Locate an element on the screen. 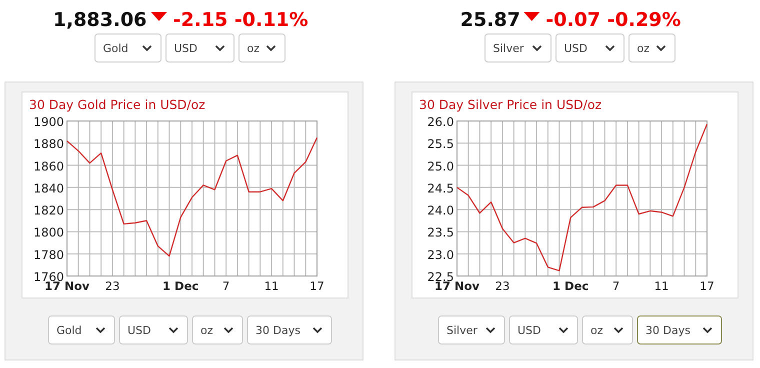 This screenshot has height=368, width=760. y-tick-label: 24.5 is located at coordinates (440, 188).